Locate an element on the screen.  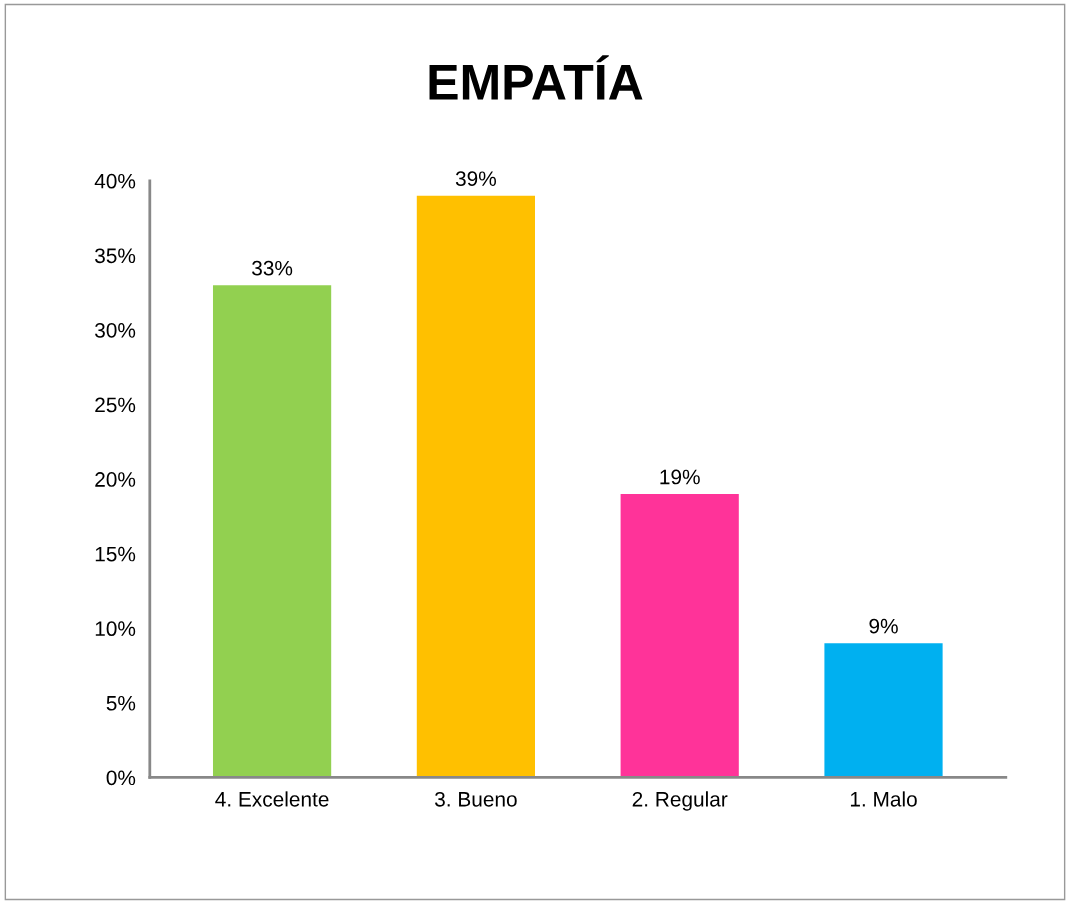
y-tick-label: 35% is located at coordinates (115, 256).